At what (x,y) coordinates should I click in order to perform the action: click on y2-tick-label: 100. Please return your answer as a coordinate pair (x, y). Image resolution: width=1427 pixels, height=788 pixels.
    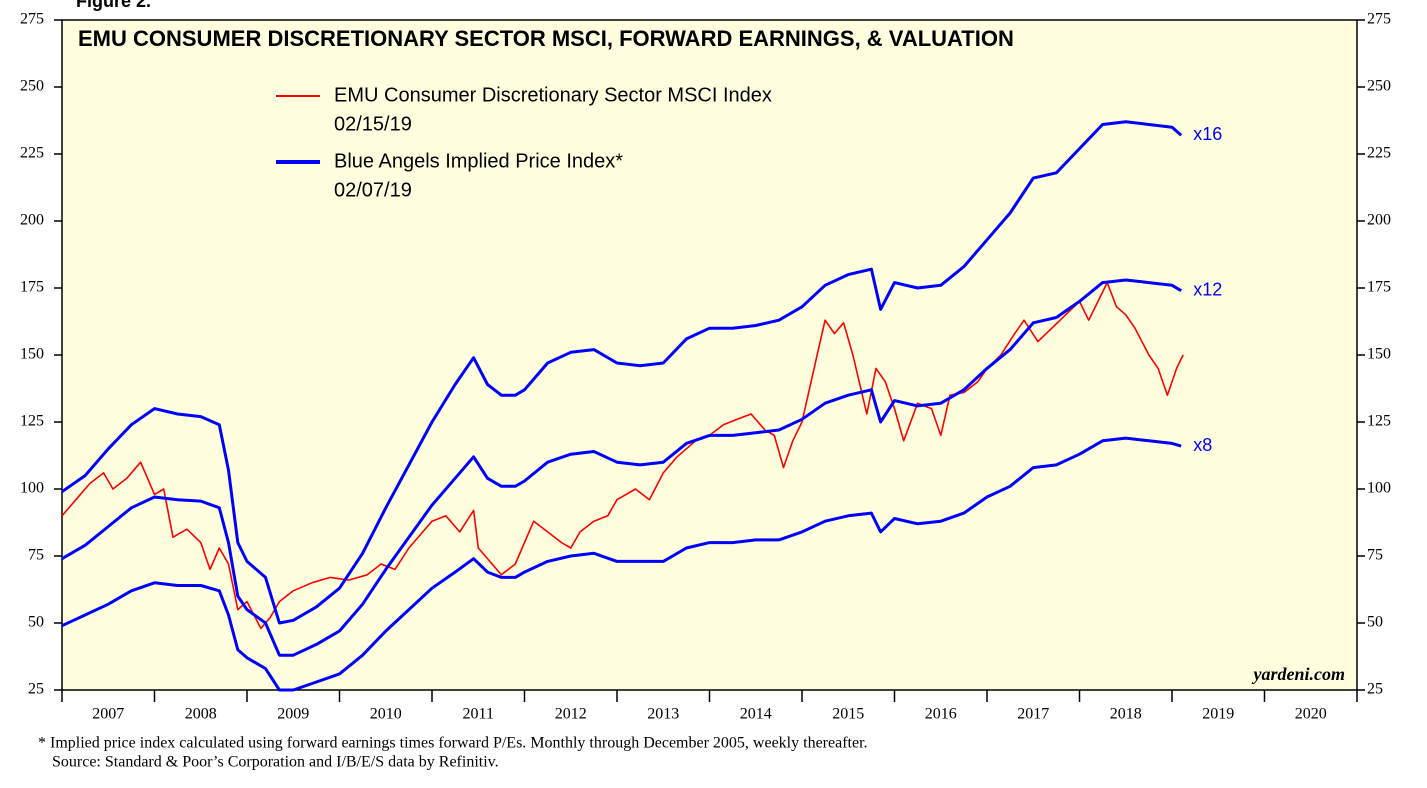
    Looking at the image, I should click on (1379, 488).